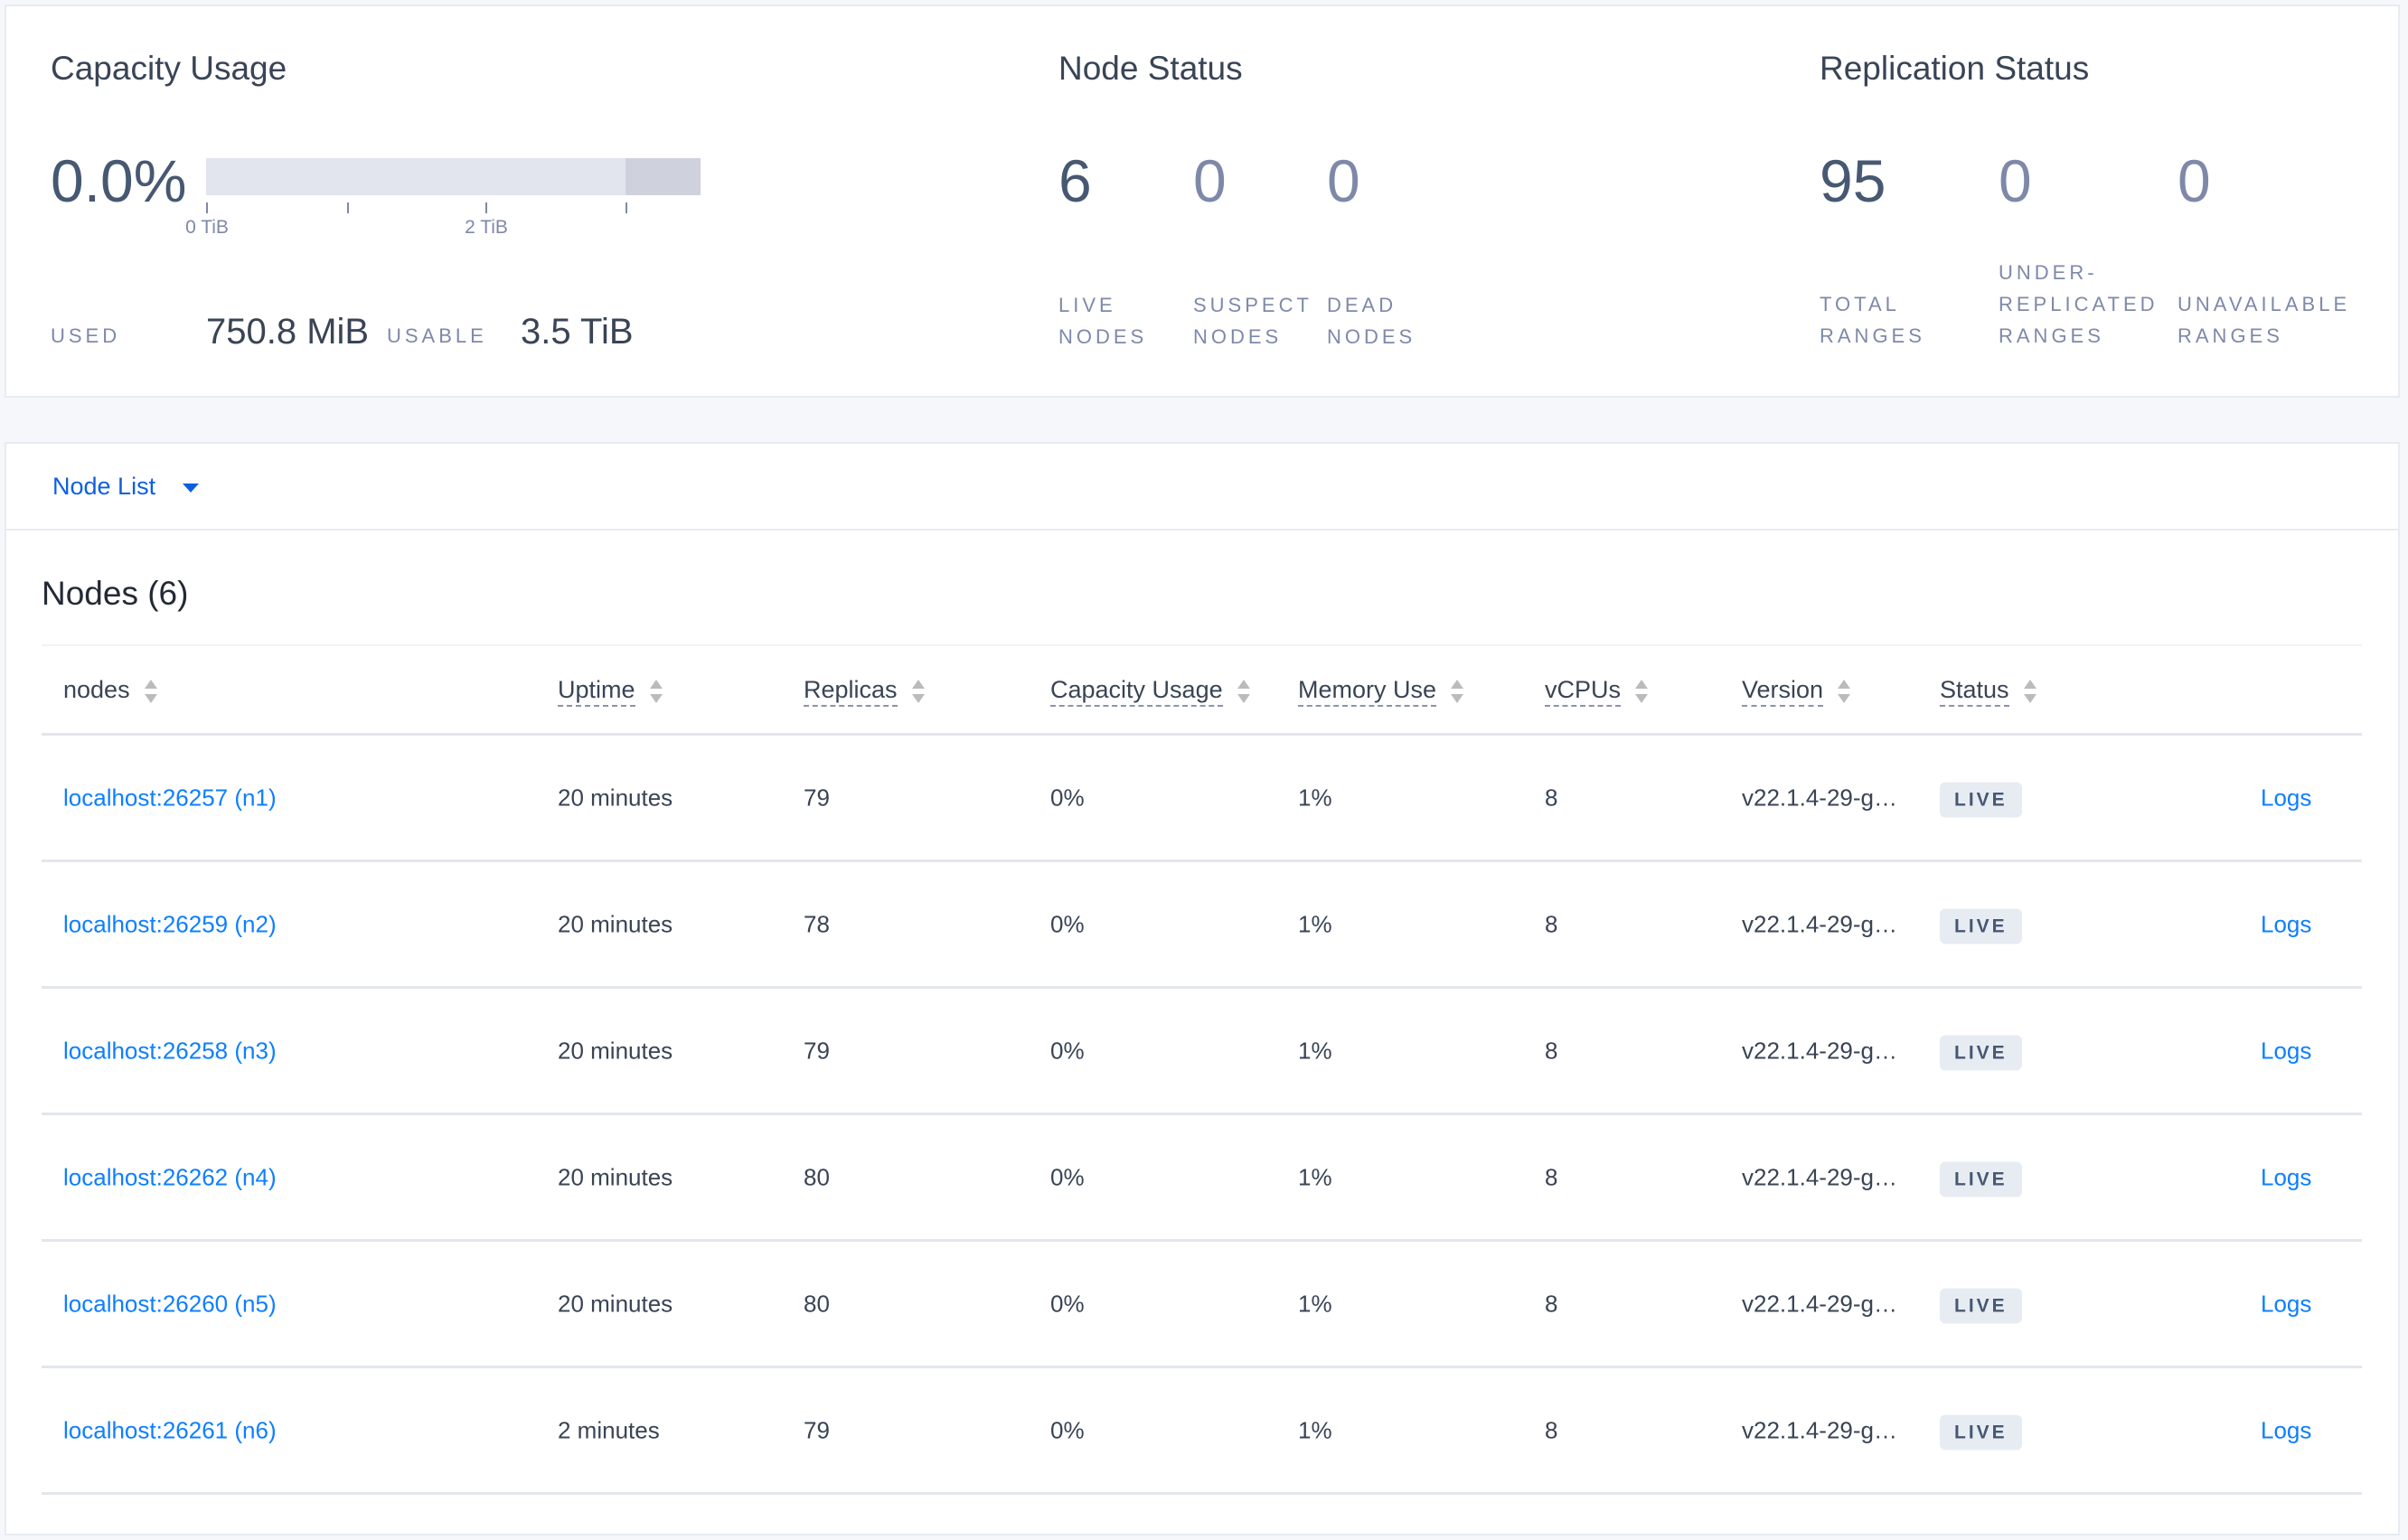  Describe the element at coordinates (169, 68) in the screenshot. I see `capacity-title: Capacity Usage` at that location.